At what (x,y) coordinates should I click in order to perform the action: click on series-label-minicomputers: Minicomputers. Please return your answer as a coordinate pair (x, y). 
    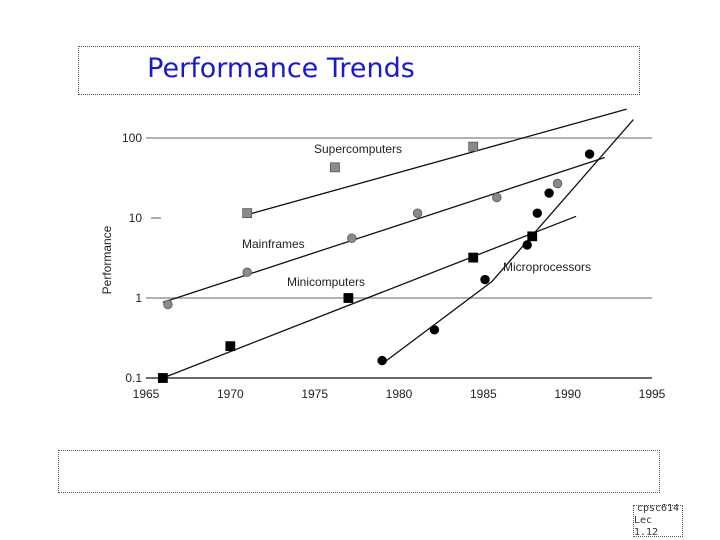
    Looking at the image, I should click on (326, 282).